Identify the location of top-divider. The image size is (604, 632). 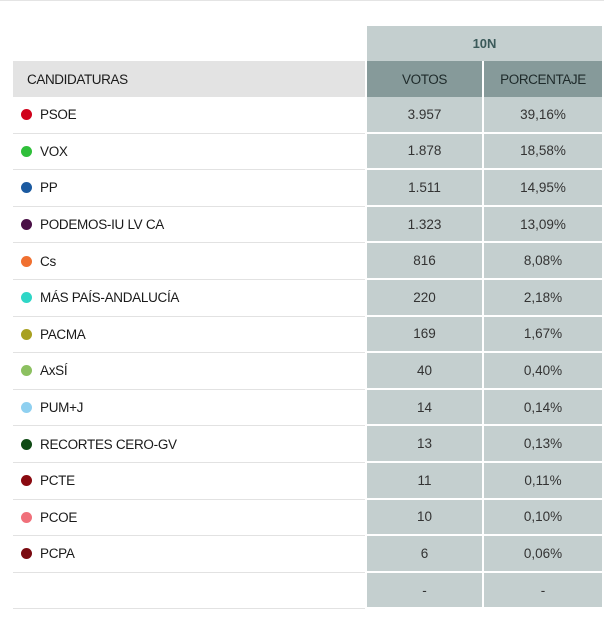
(302, 0).